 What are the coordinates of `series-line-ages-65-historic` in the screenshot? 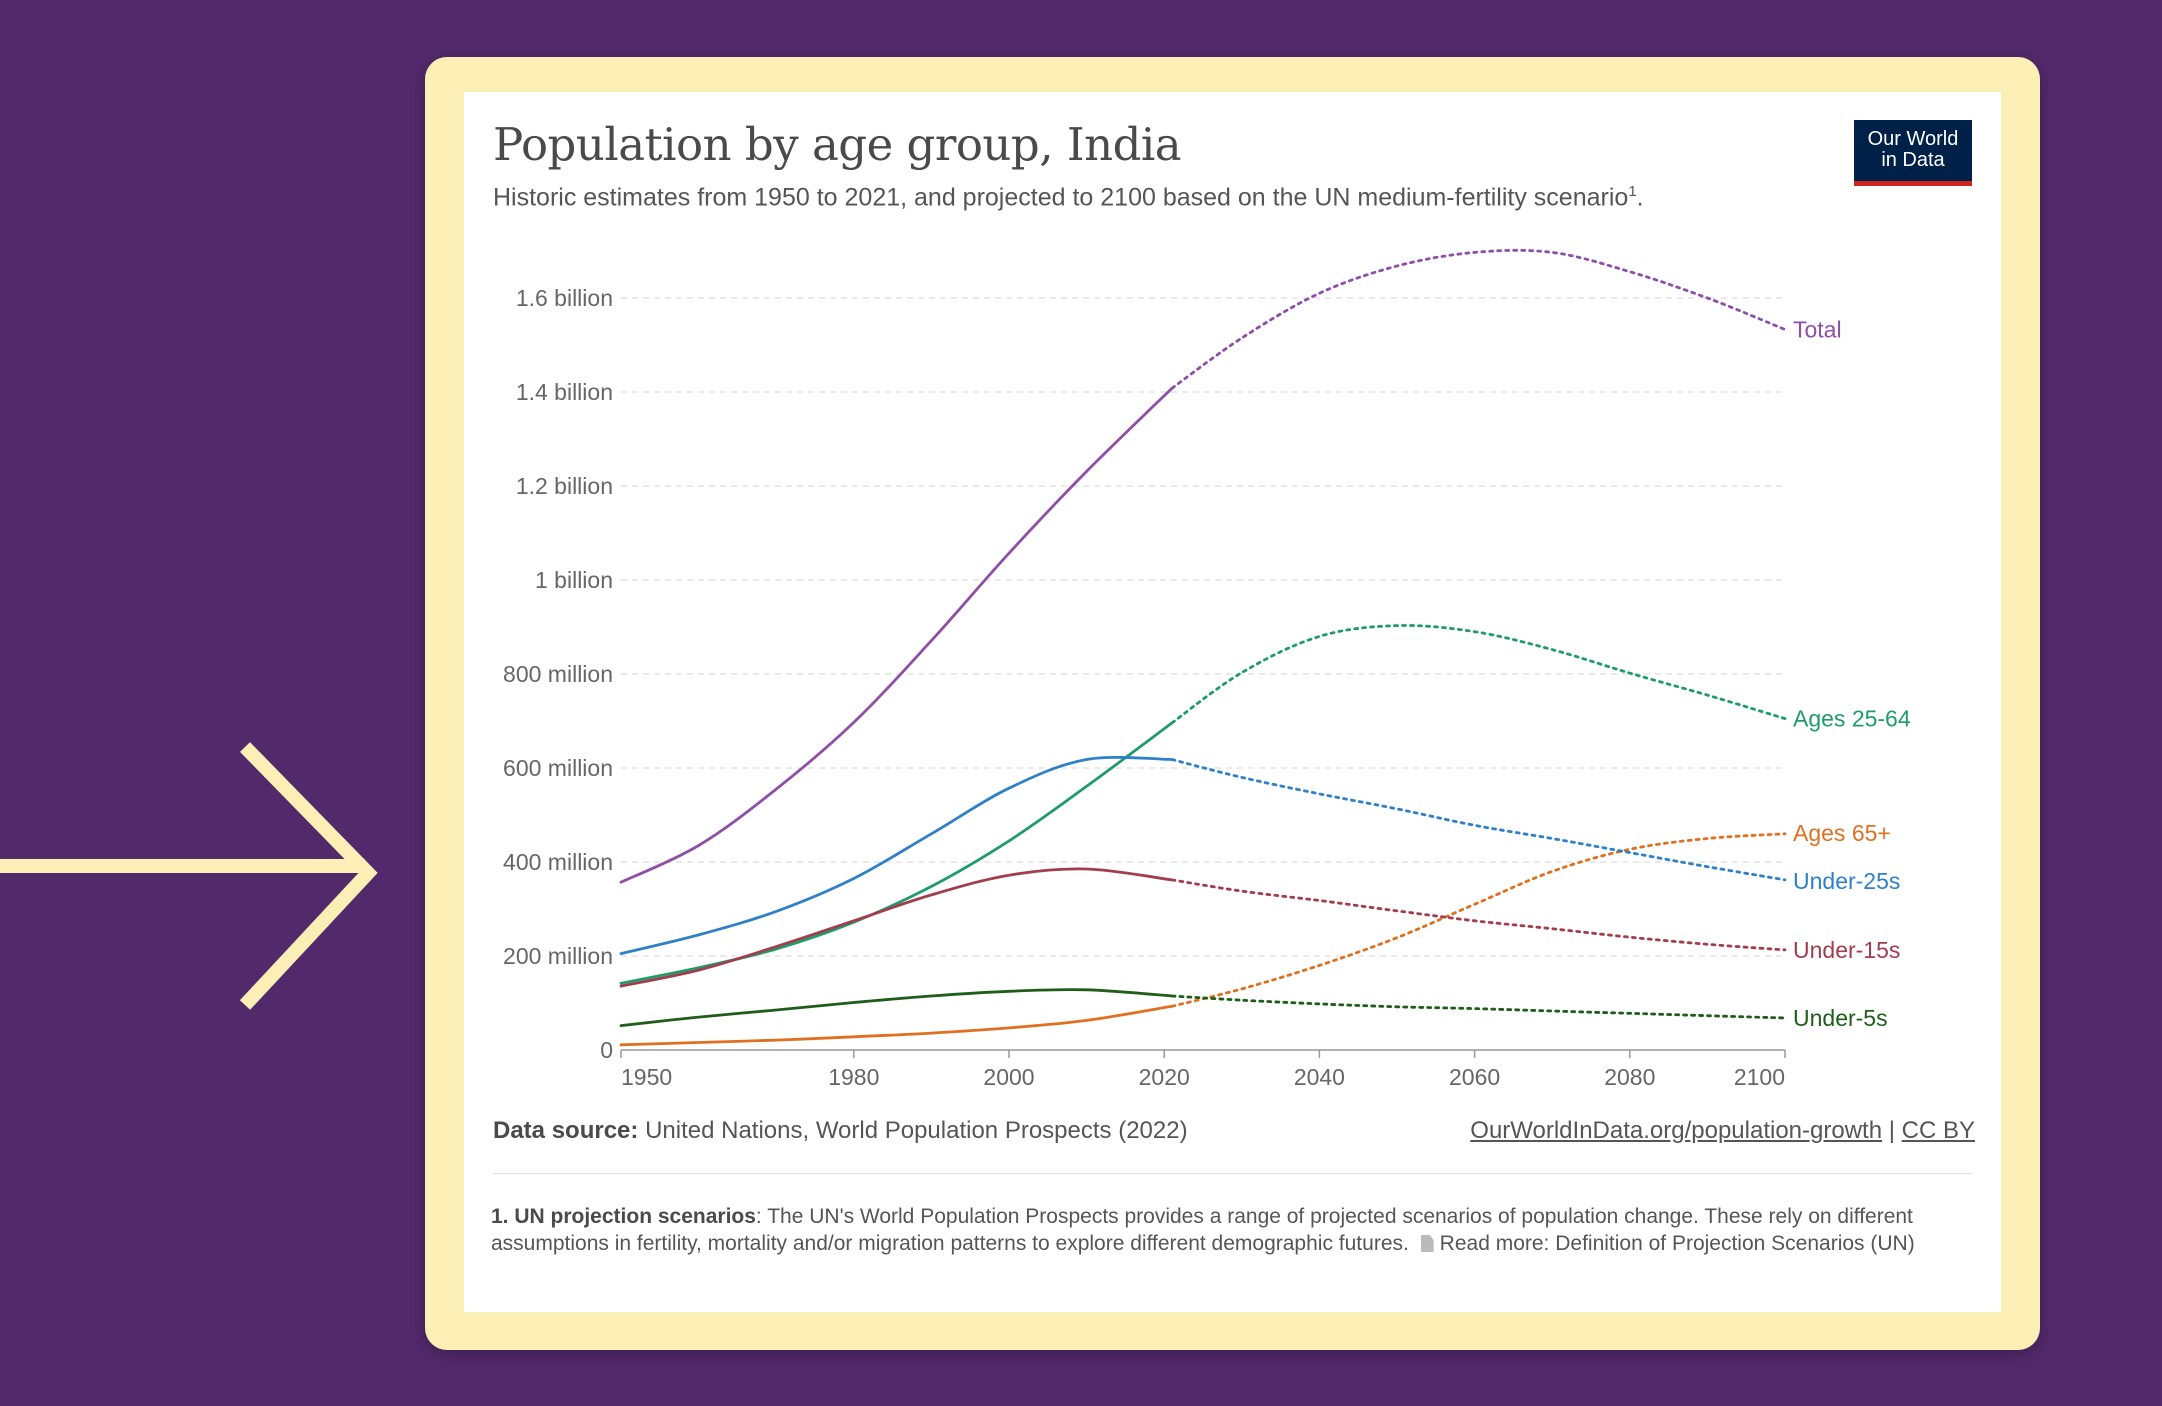 It's located at (896, 1025).